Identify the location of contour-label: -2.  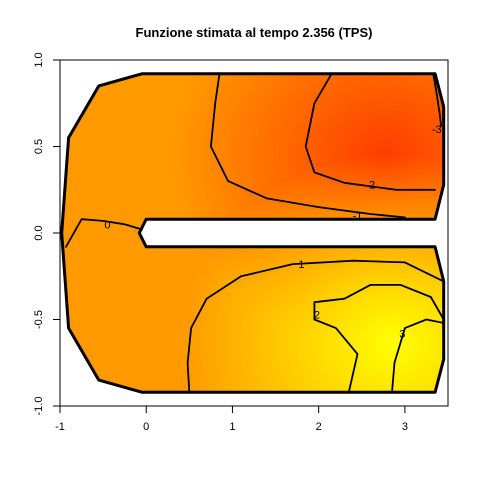
(371, 186).